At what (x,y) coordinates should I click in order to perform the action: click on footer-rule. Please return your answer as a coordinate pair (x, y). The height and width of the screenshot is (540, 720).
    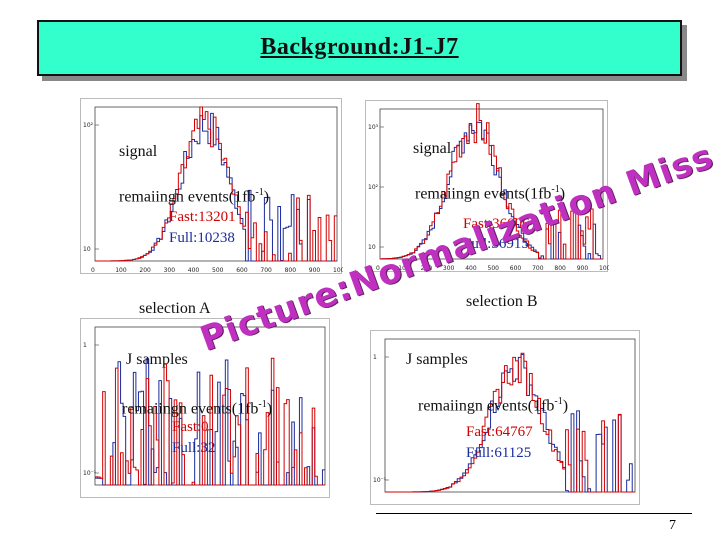
    Looking at the image, I should click on (534, 513).